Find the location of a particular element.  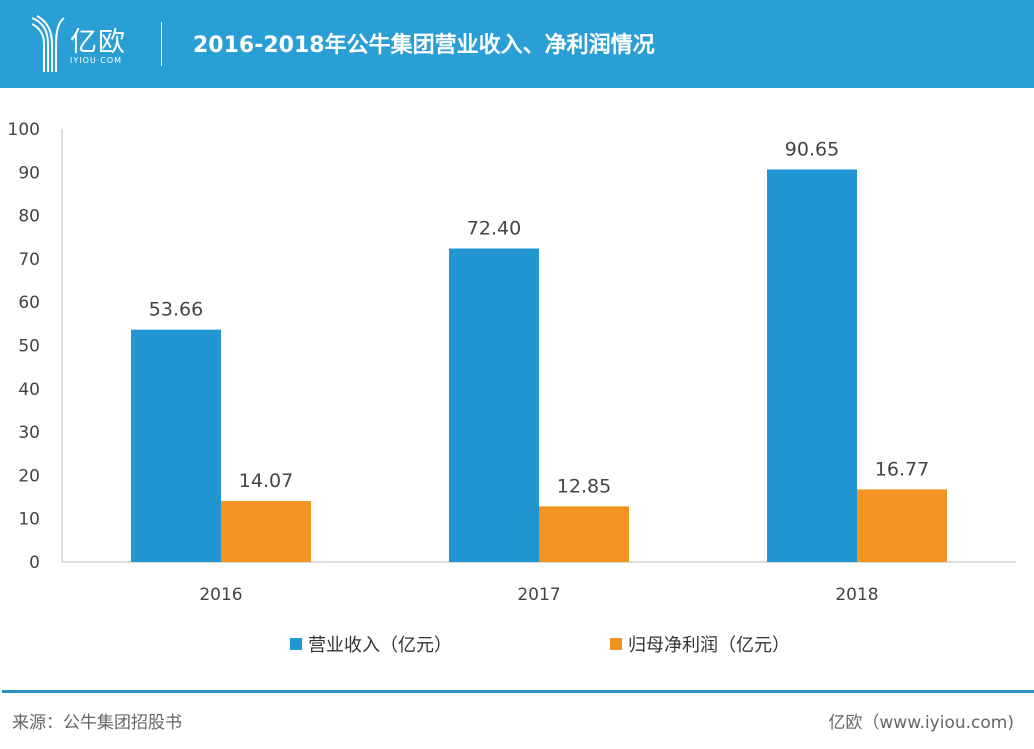

y-tick-label: 60 is located at coordinates (29, 303).